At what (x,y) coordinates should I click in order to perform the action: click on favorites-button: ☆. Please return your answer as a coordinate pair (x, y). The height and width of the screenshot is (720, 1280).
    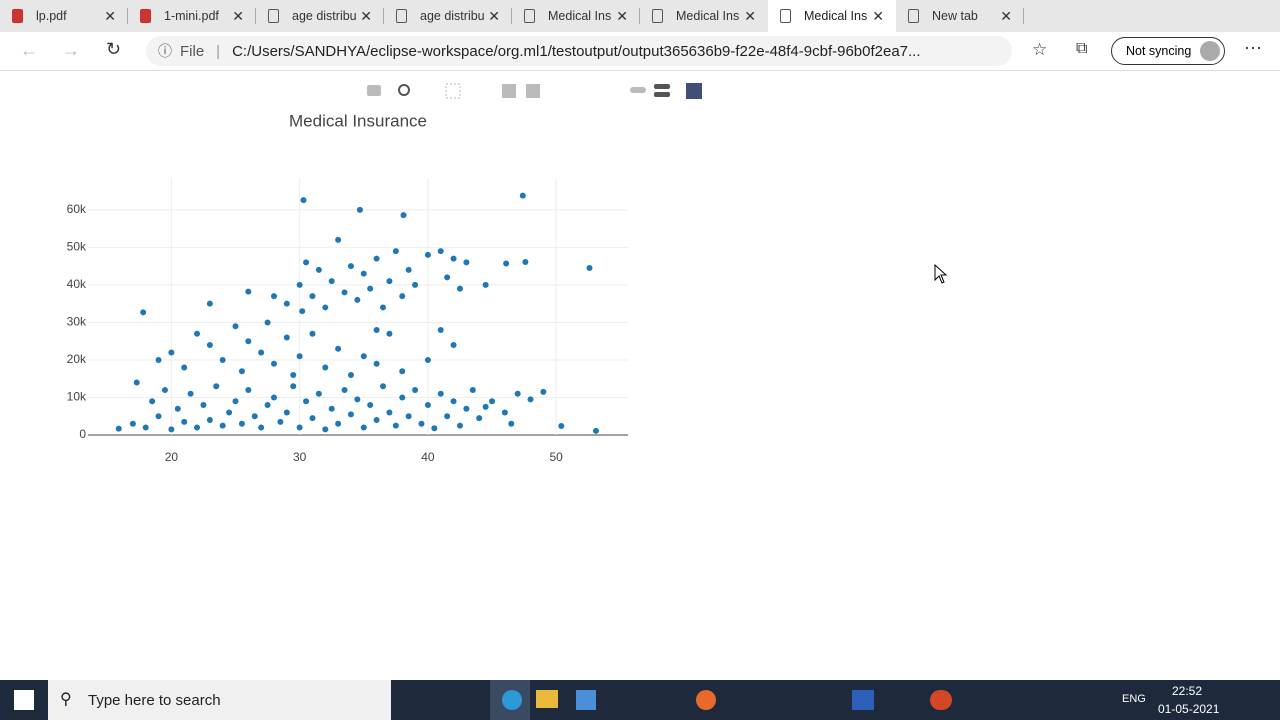
    Looking at the image, I should click on (1040, 49).